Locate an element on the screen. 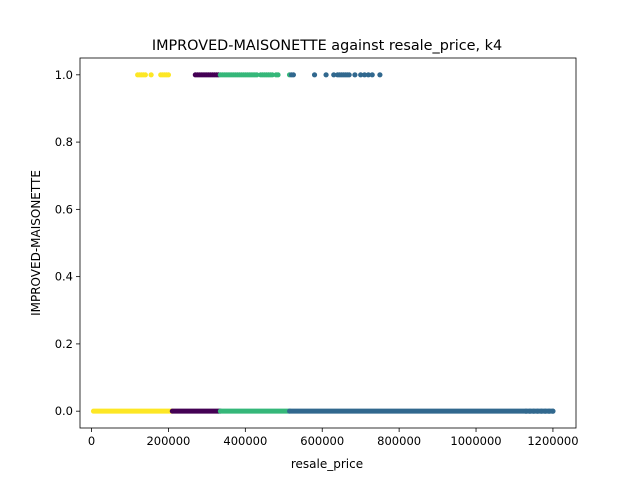  x-tick-label: 200000 is located at coordinates (168, 441).